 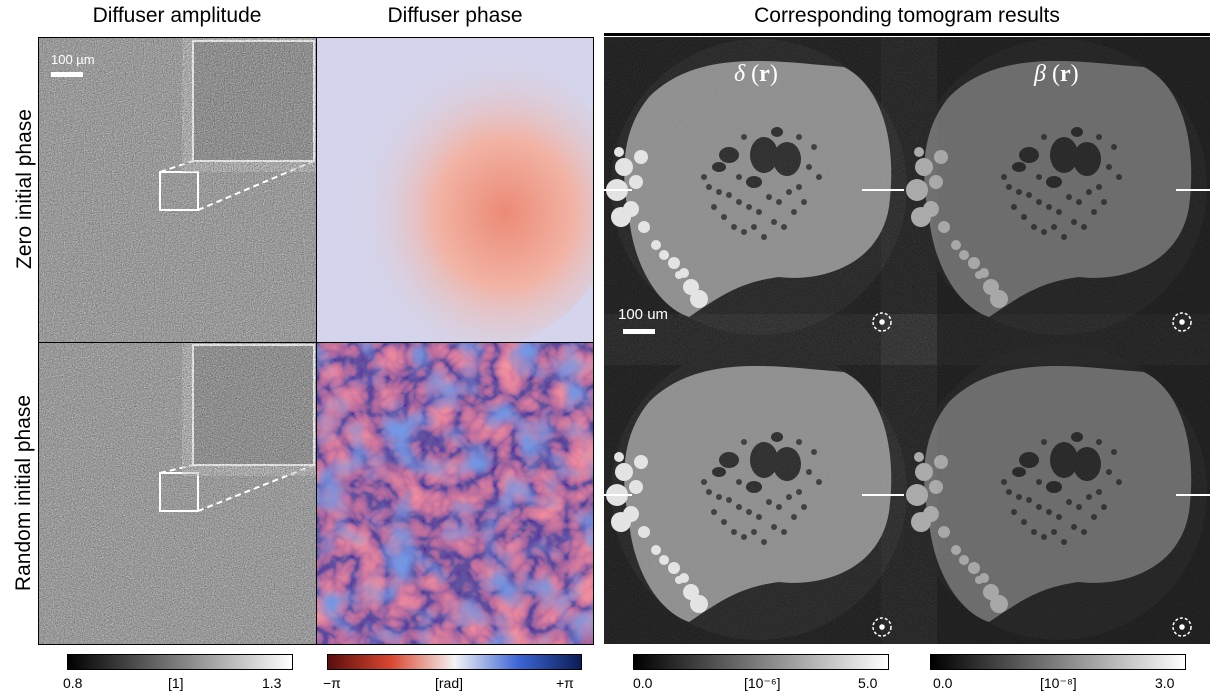 What do you see at coordinates (907, 34) in the screenshot?
I see `tomogram-title-rule` at bounding box center [907, 34].